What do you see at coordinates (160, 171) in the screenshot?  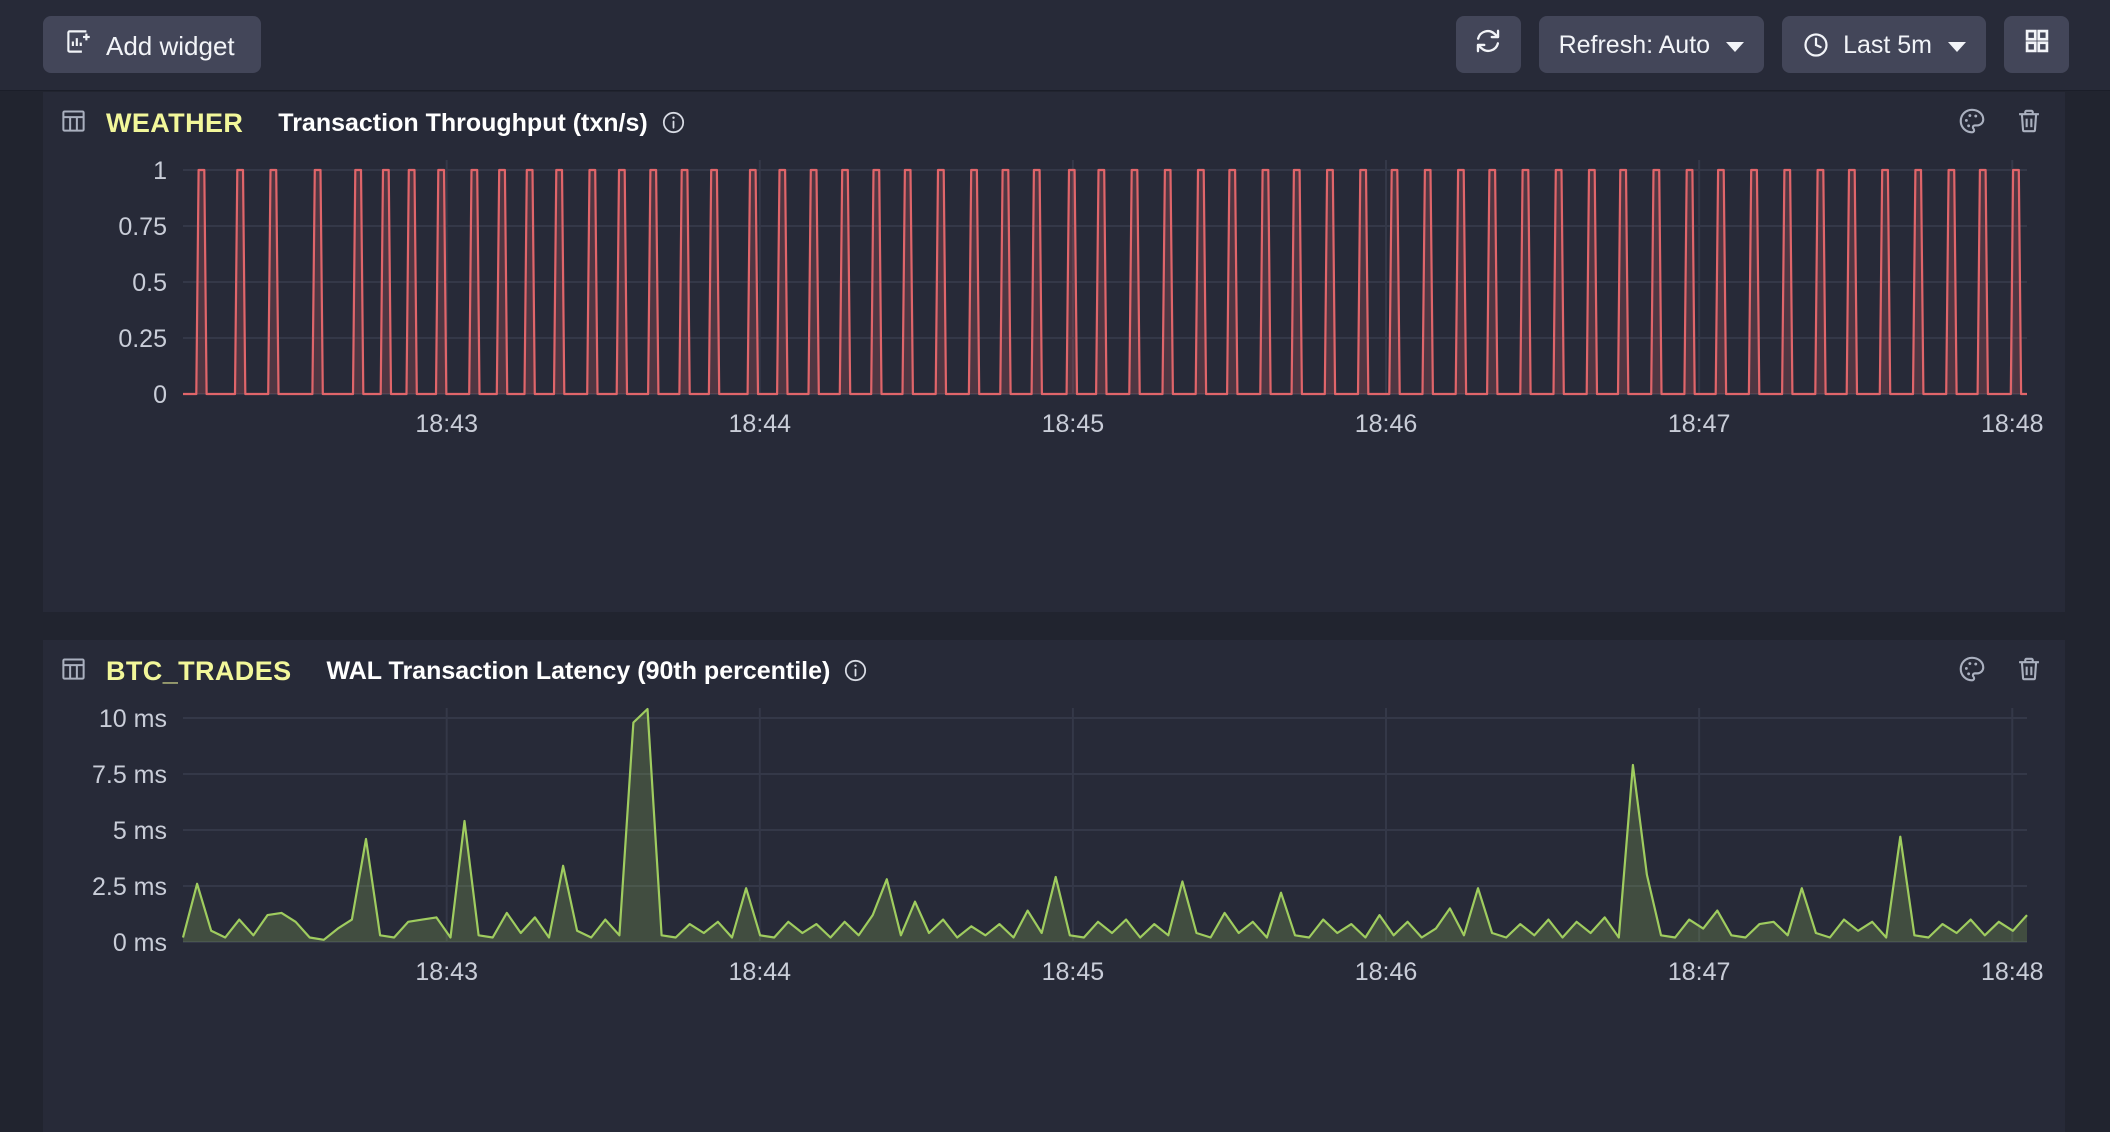 I see `svg-text: 1` at bounding box center [160, 171].